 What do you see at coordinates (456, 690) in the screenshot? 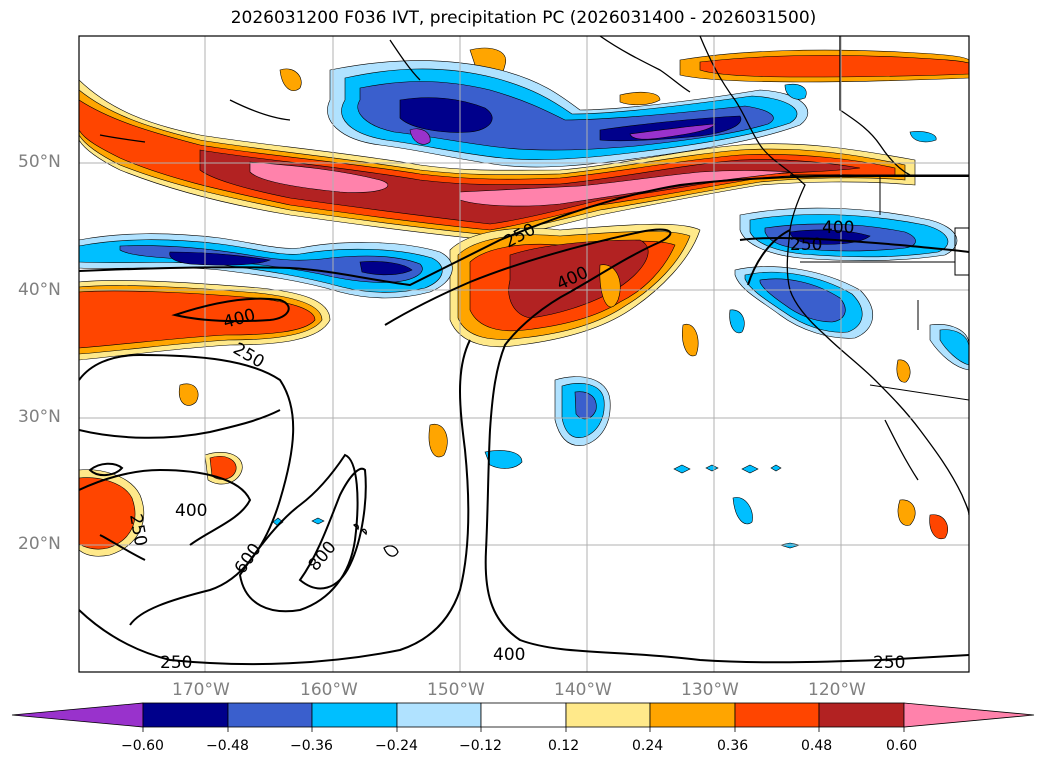
I see `lon-label: 150°W` at bounding box center [456, 690].